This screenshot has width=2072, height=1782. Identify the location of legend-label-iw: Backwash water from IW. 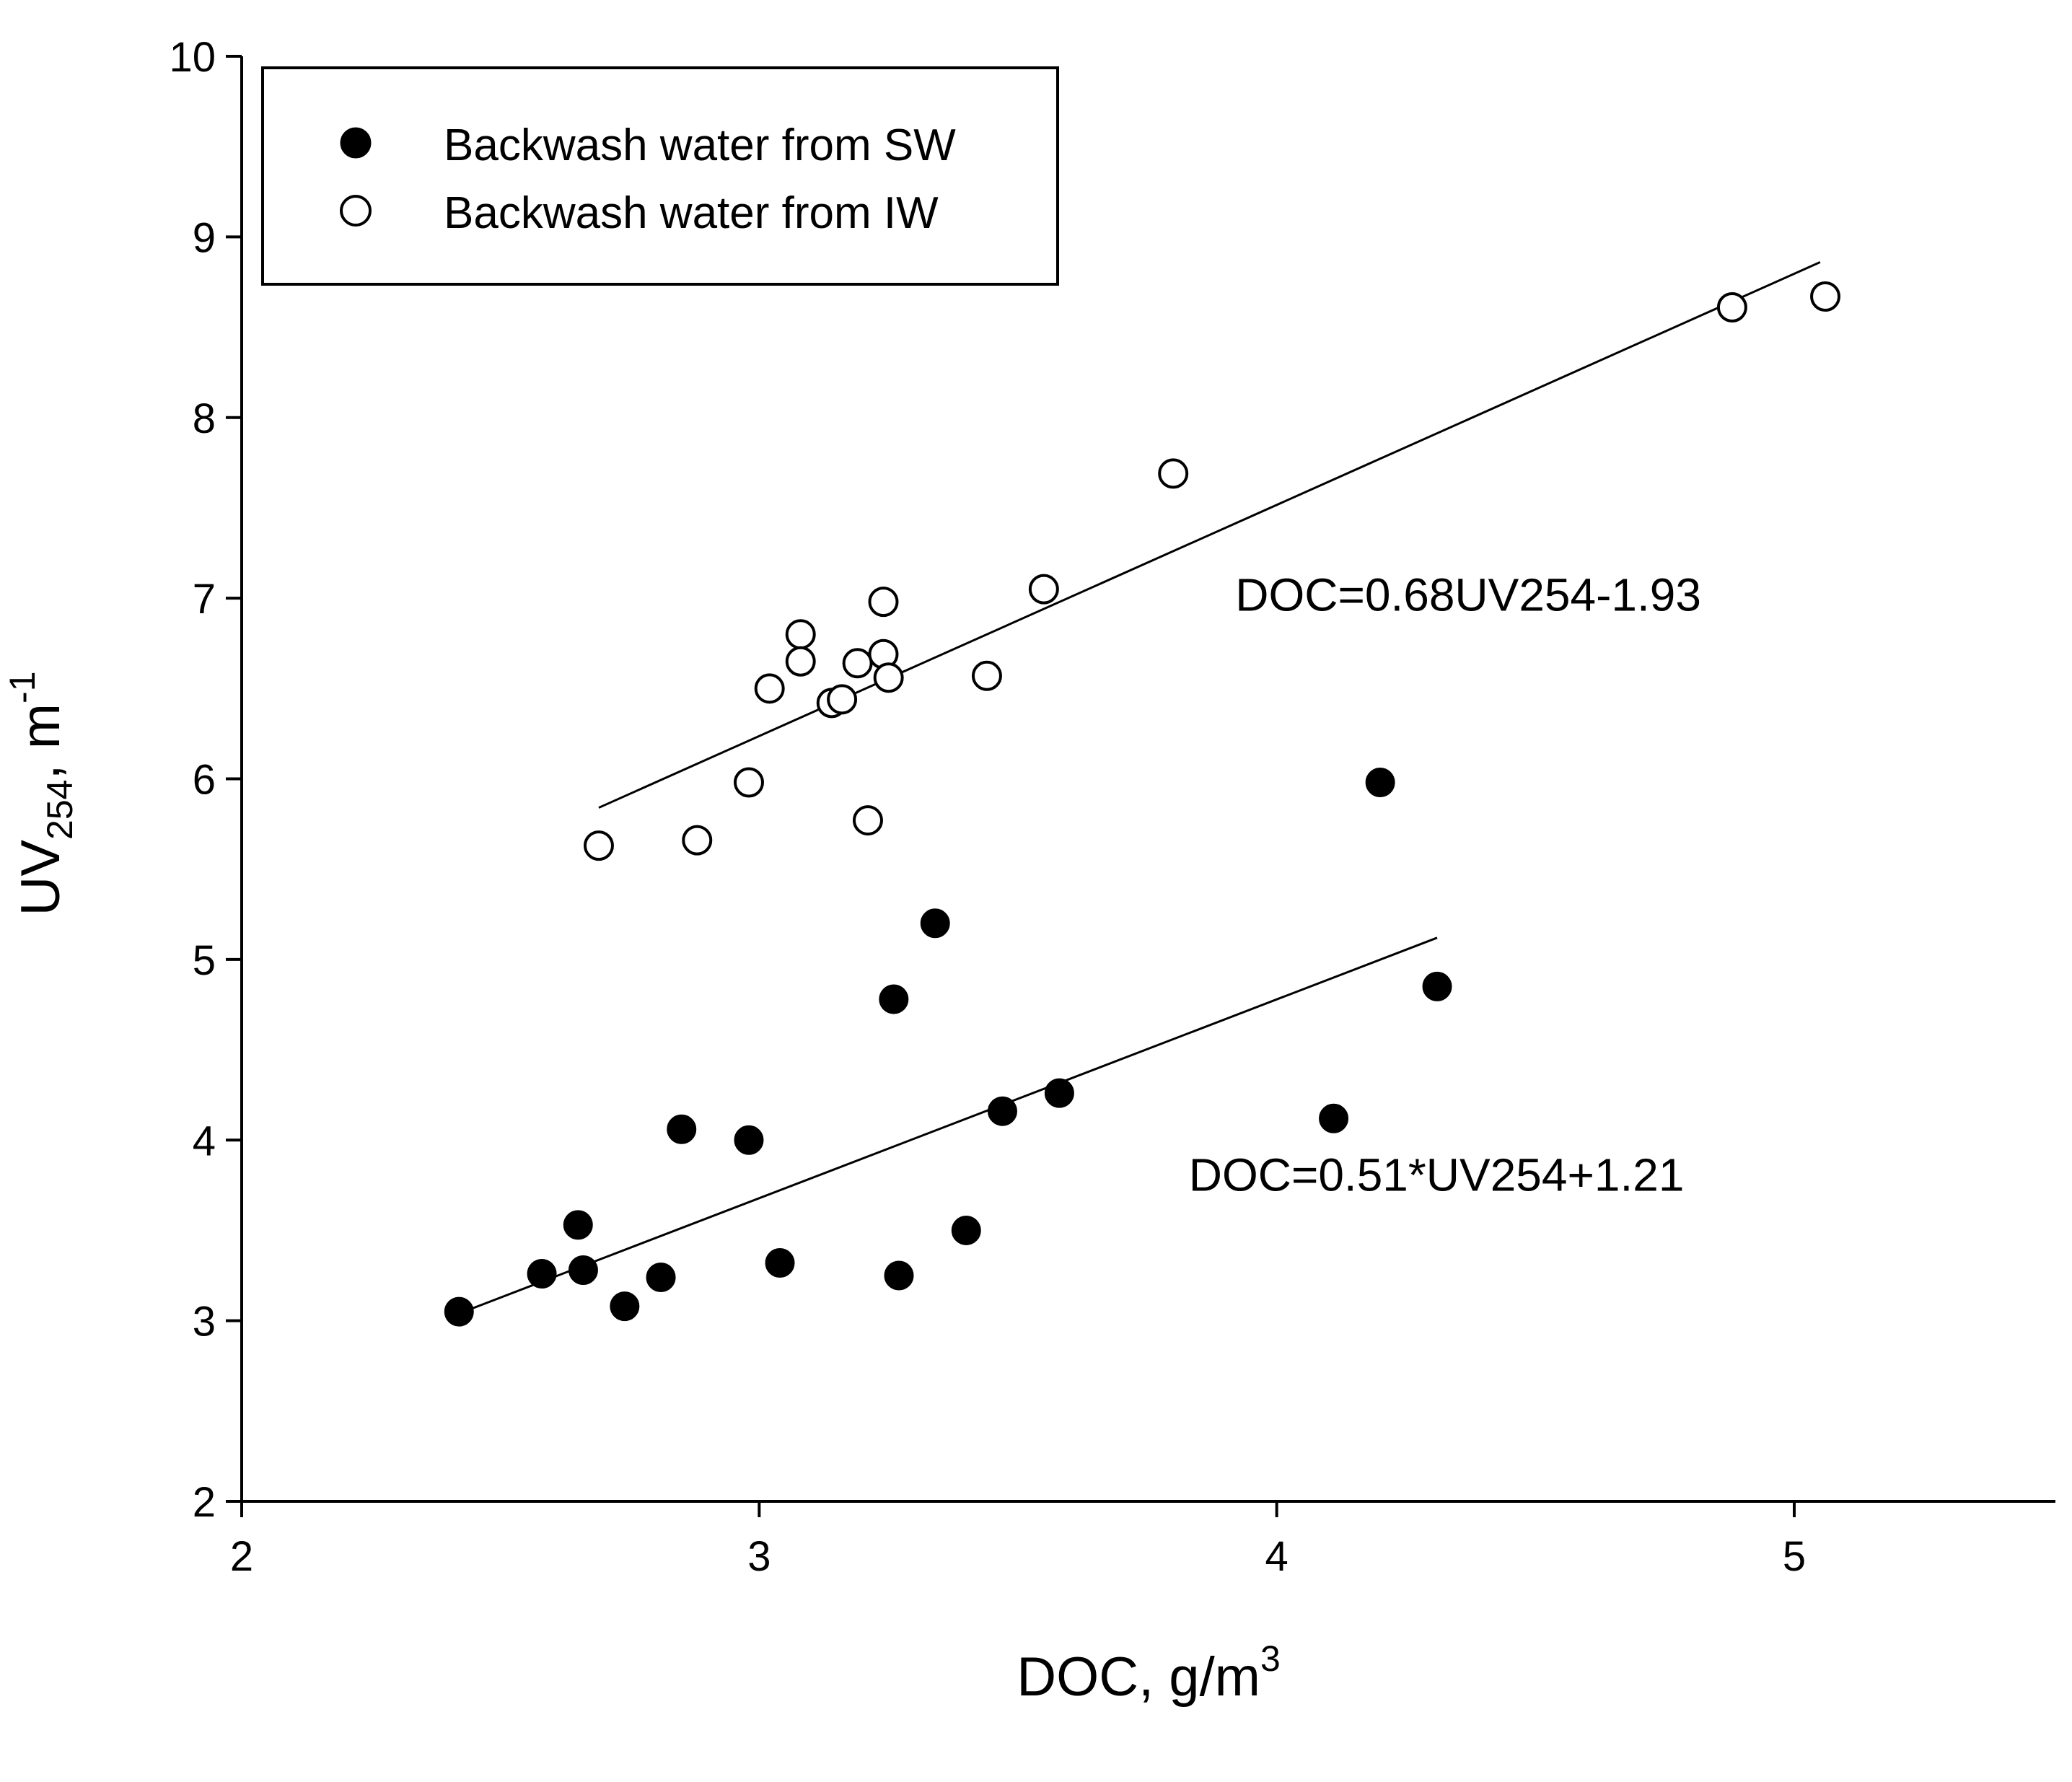
(691, 213).